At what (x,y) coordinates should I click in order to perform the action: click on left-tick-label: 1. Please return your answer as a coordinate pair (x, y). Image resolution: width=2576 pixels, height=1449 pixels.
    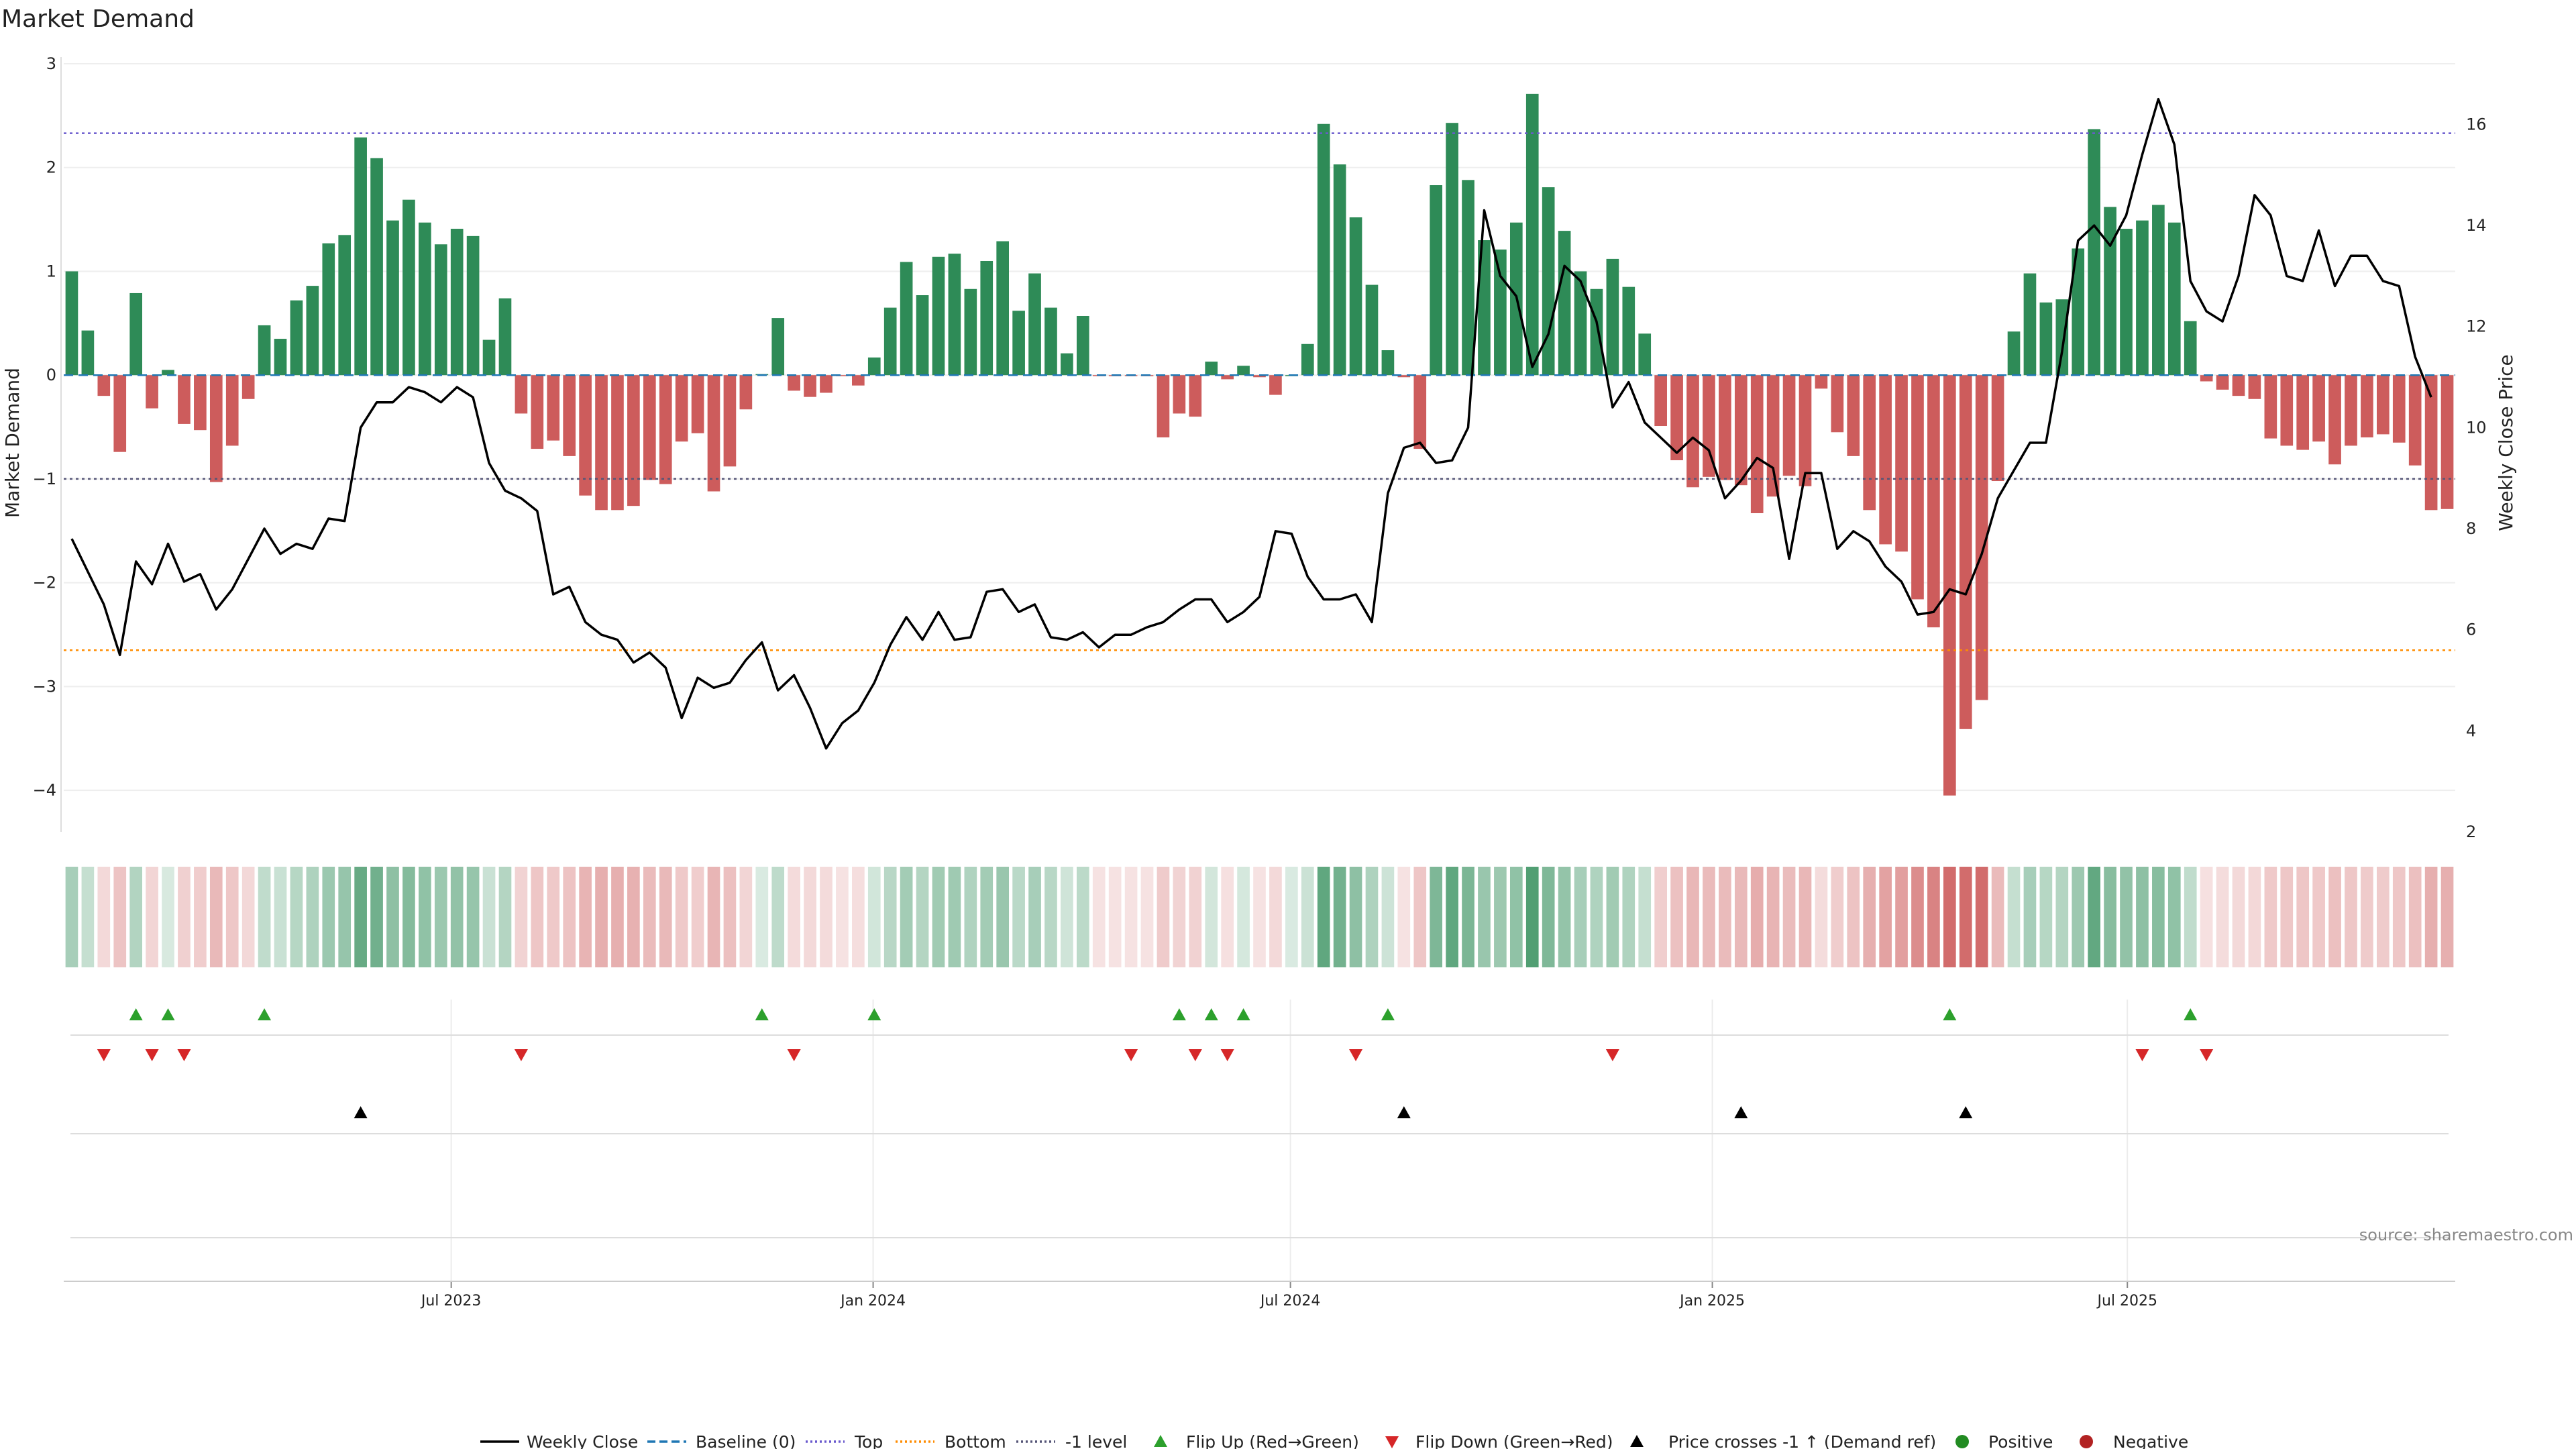
    Looking at the image, I should click on (51, 271).